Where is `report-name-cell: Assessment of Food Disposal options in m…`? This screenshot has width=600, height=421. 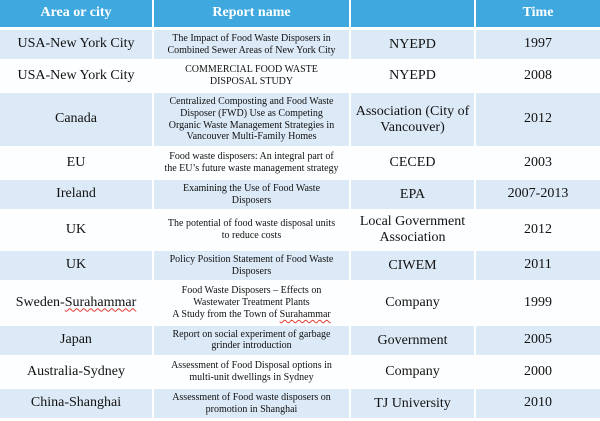
report-name-cell: Assessment of Food Disposal options in m… is located at coordinates (252, 372).